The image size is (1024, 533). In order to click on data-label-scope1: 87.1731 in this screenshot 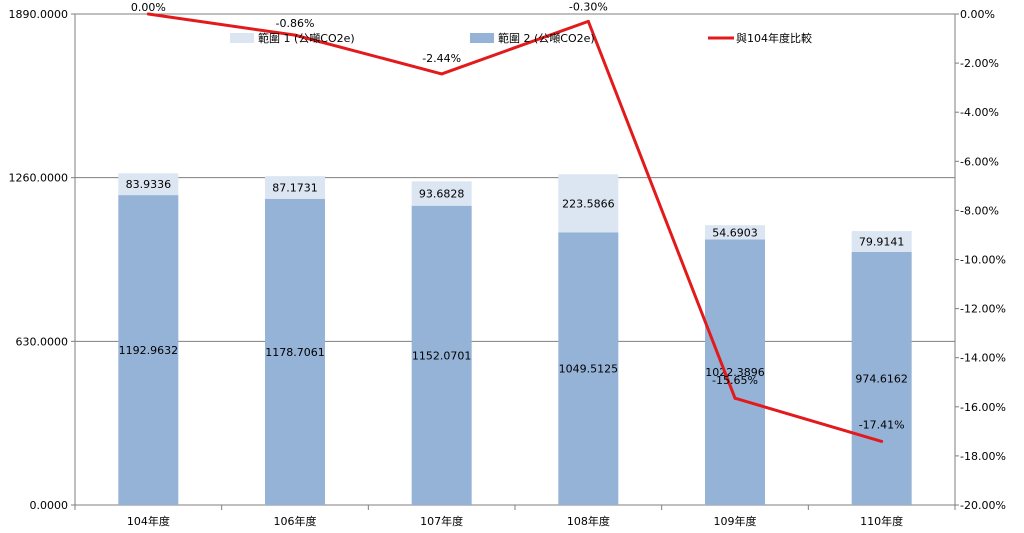, I will do `click(295, 187)`.